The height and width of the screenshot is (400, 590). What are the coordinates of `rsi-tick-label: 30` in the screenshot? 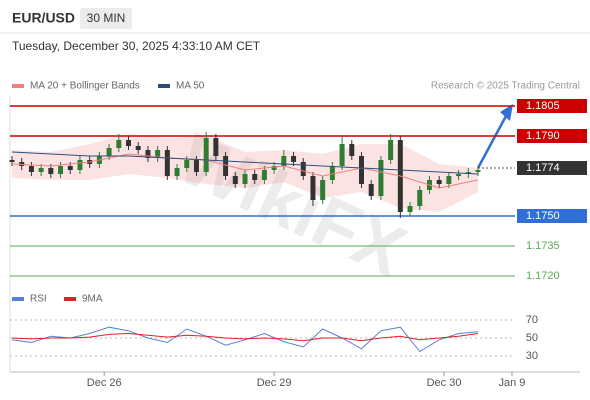 It's located at (532, 356).